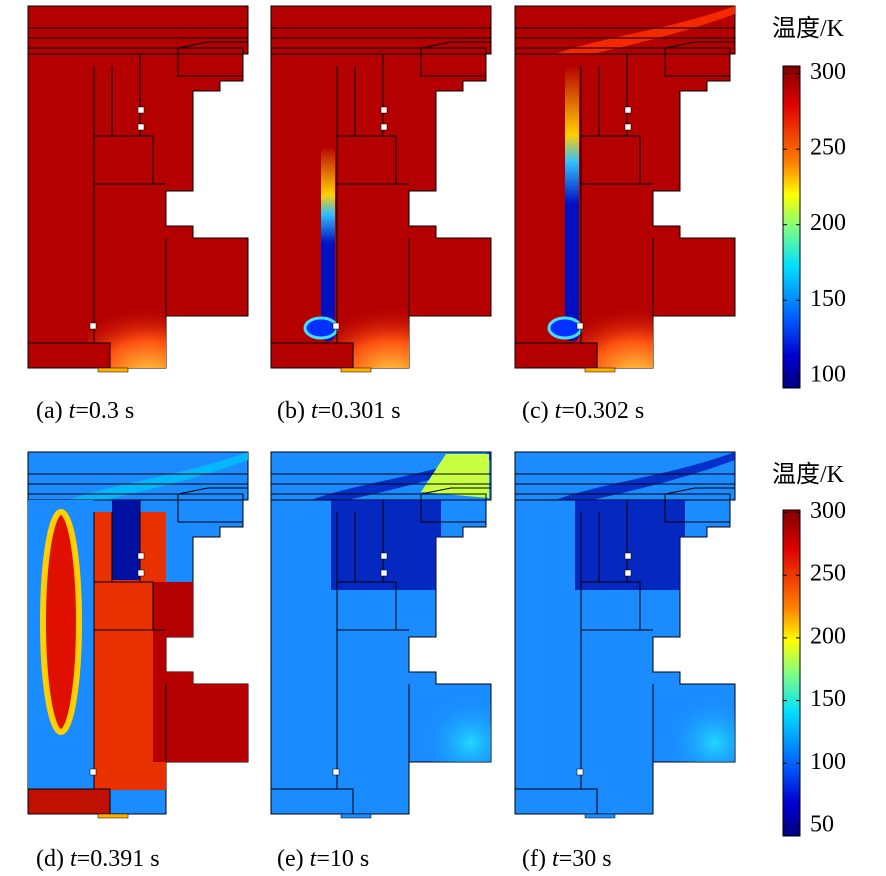 The height and width of the screenshot is (876, 886). Describe the element at coordinates (118, 859) in the screenshot. I see `caption-value: =0.391 s` at that location.